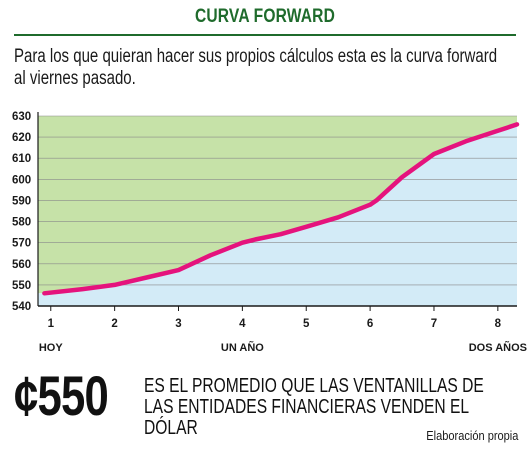  I want to click on chart-title: CURVA FORWARD, so click(265, 16).